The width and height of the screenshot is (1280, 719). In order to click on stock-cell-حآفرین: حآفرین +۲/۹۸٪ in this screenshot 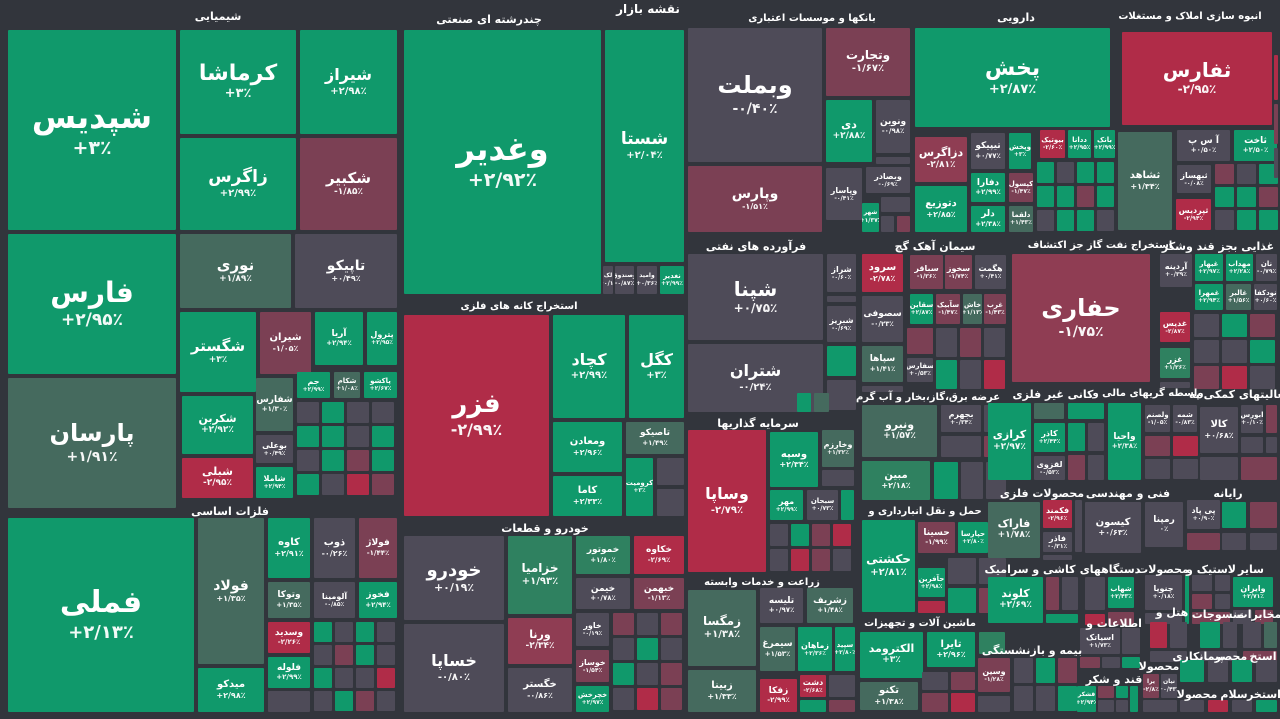, I will do `click(931, 582)`.